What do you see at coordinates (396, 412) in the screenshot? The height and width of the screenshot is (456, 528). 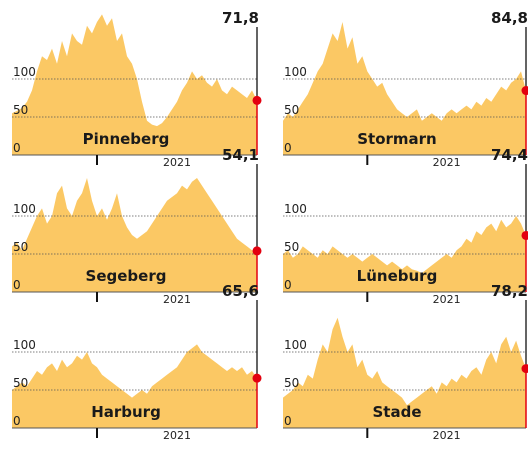 I see `panel-title: Stade` at bounding box center [396, 412].